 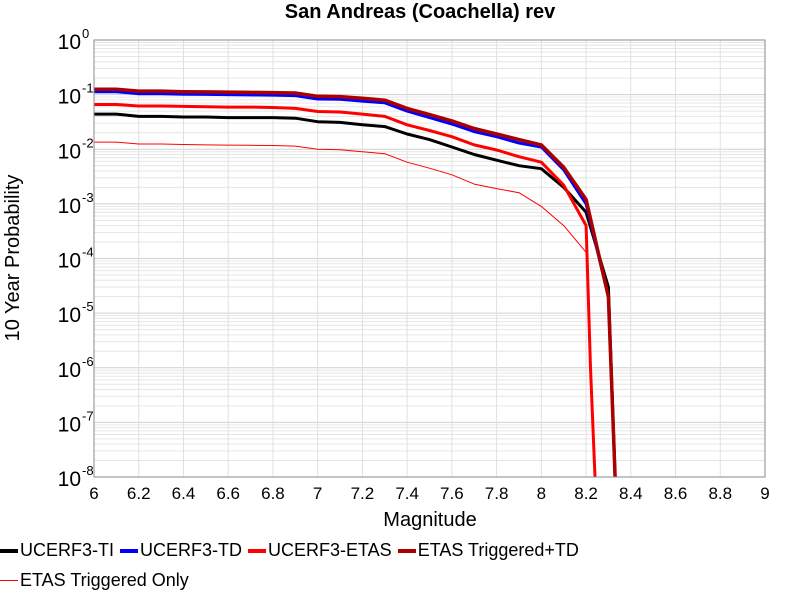 What do you see at coordinates (88, 470) in the screenshot?
I see `y-tick-exponent: -8` at bounding box center [88, 470].